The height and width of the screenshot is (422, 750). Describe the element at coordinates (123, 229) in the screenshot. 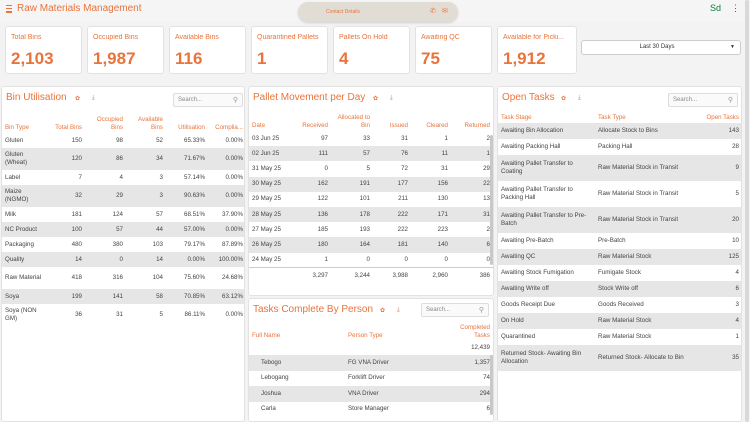

I see `table-row: NC Product 100 57 44 57.00% 0.00%` at that location.